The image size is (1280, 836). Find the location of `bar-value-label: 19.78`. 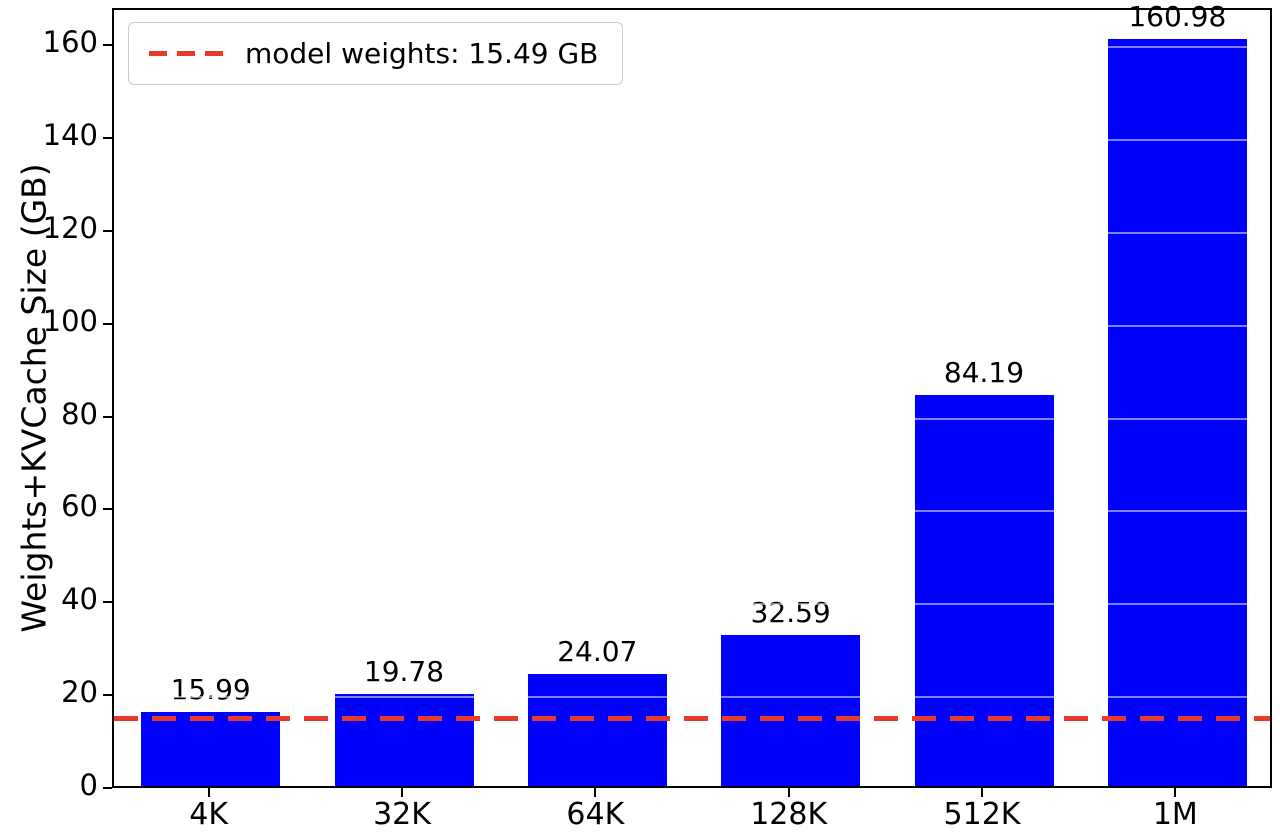

bar-value-label: 19.78 is located at coordinates (404, 672).